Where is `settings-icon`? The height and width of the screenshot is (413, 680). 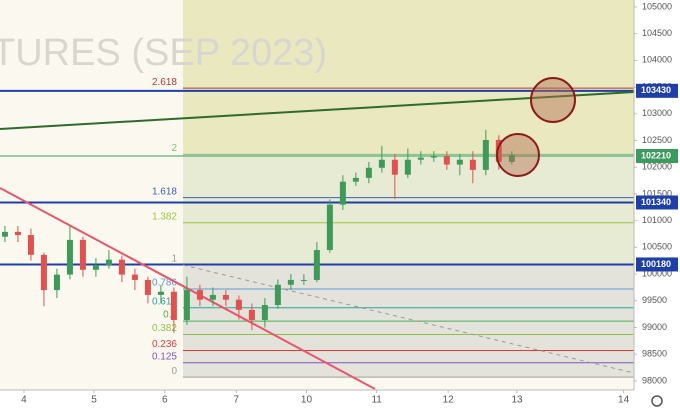 settings-icon is located at coordinates (657, 401).